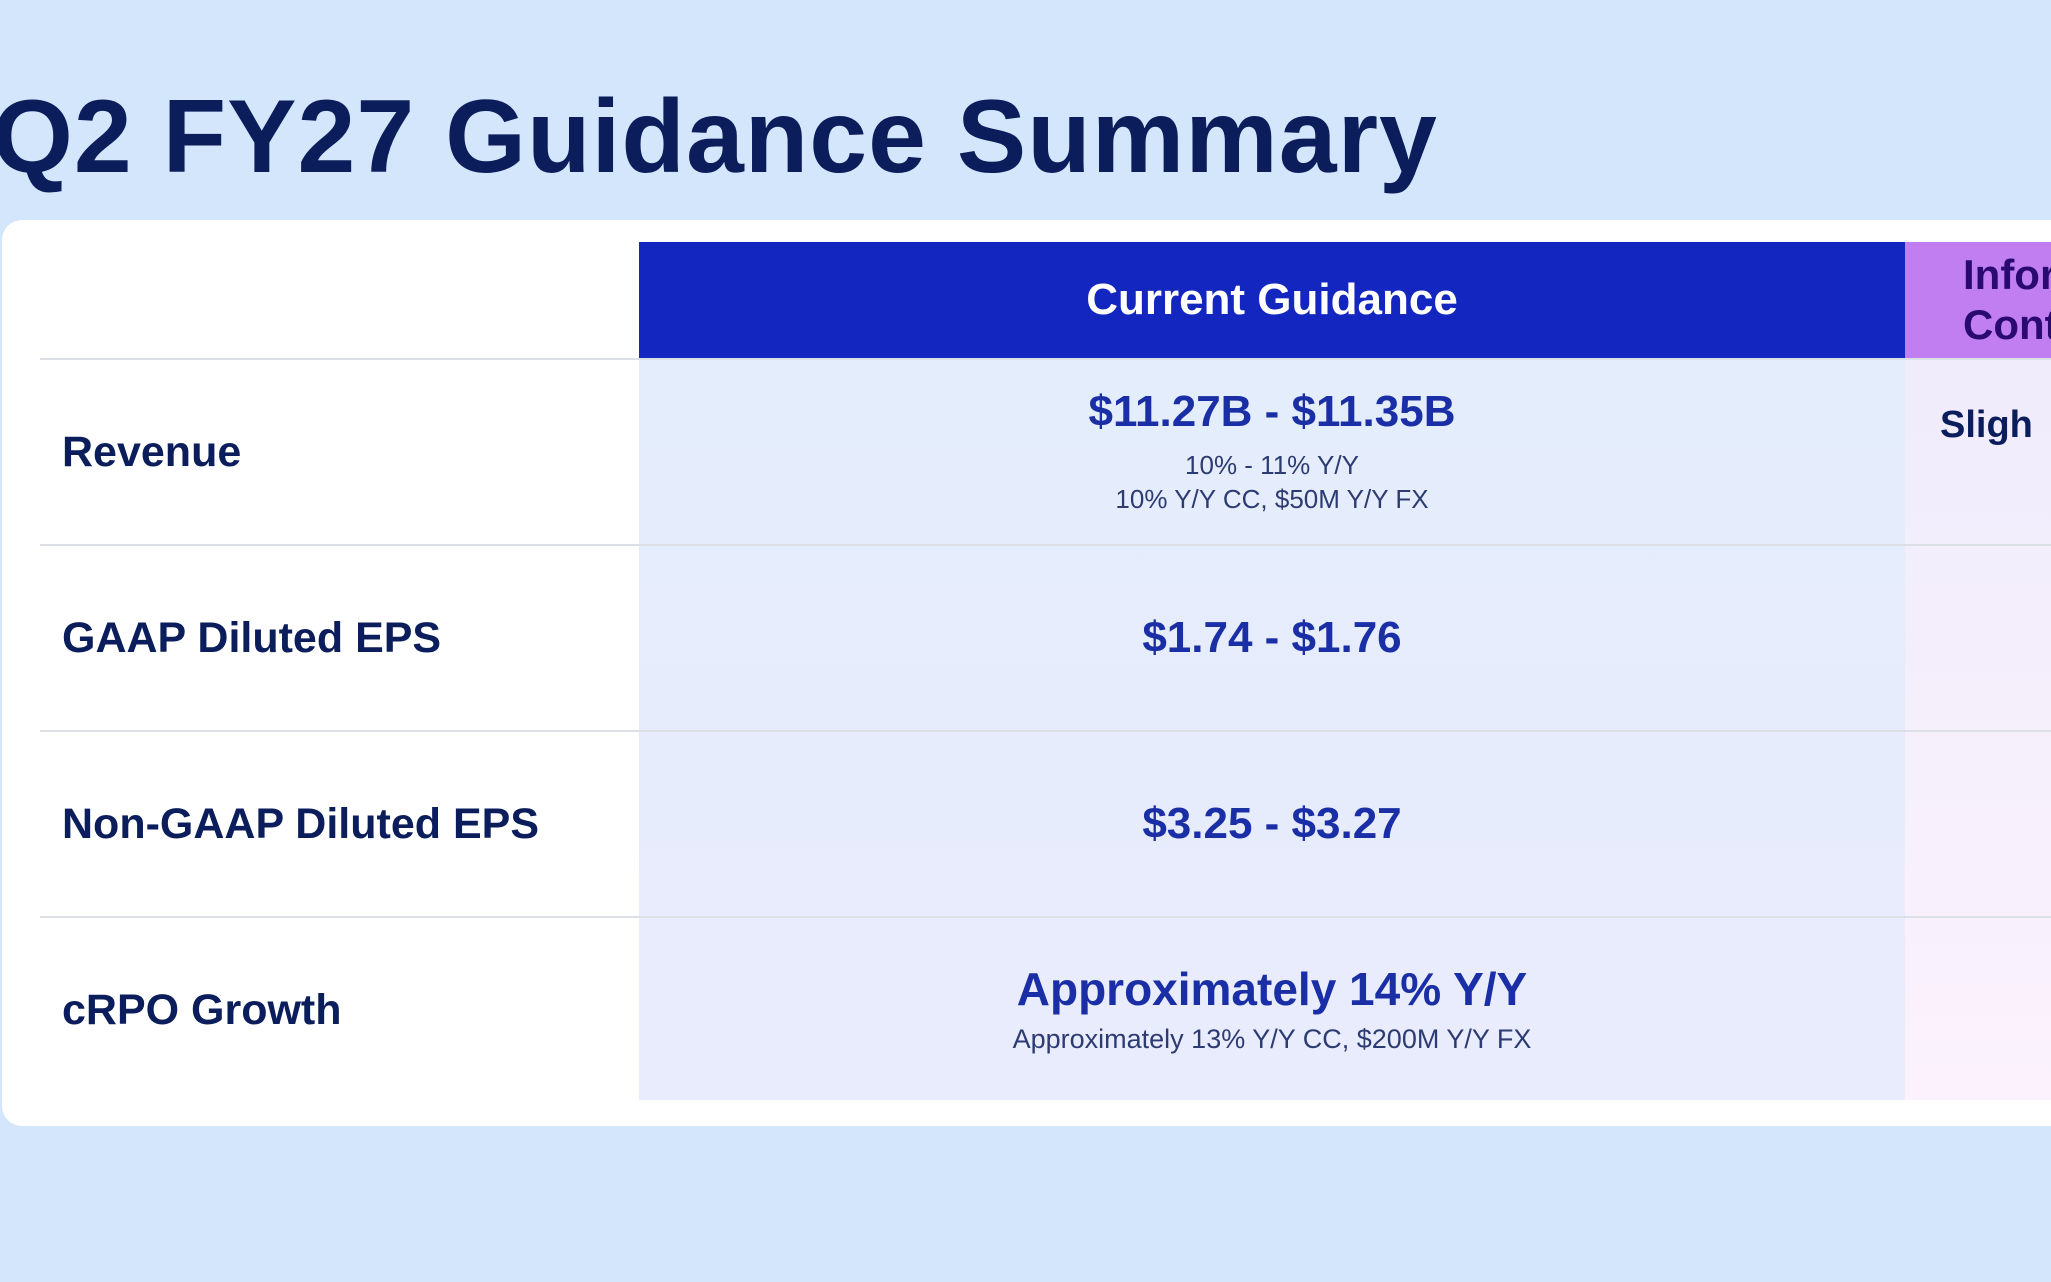 The height and width of the screenshot is (1282, 2051). I want to click on guidance-subtext: 10% - 11% Y/Y, so click(1272, 464).